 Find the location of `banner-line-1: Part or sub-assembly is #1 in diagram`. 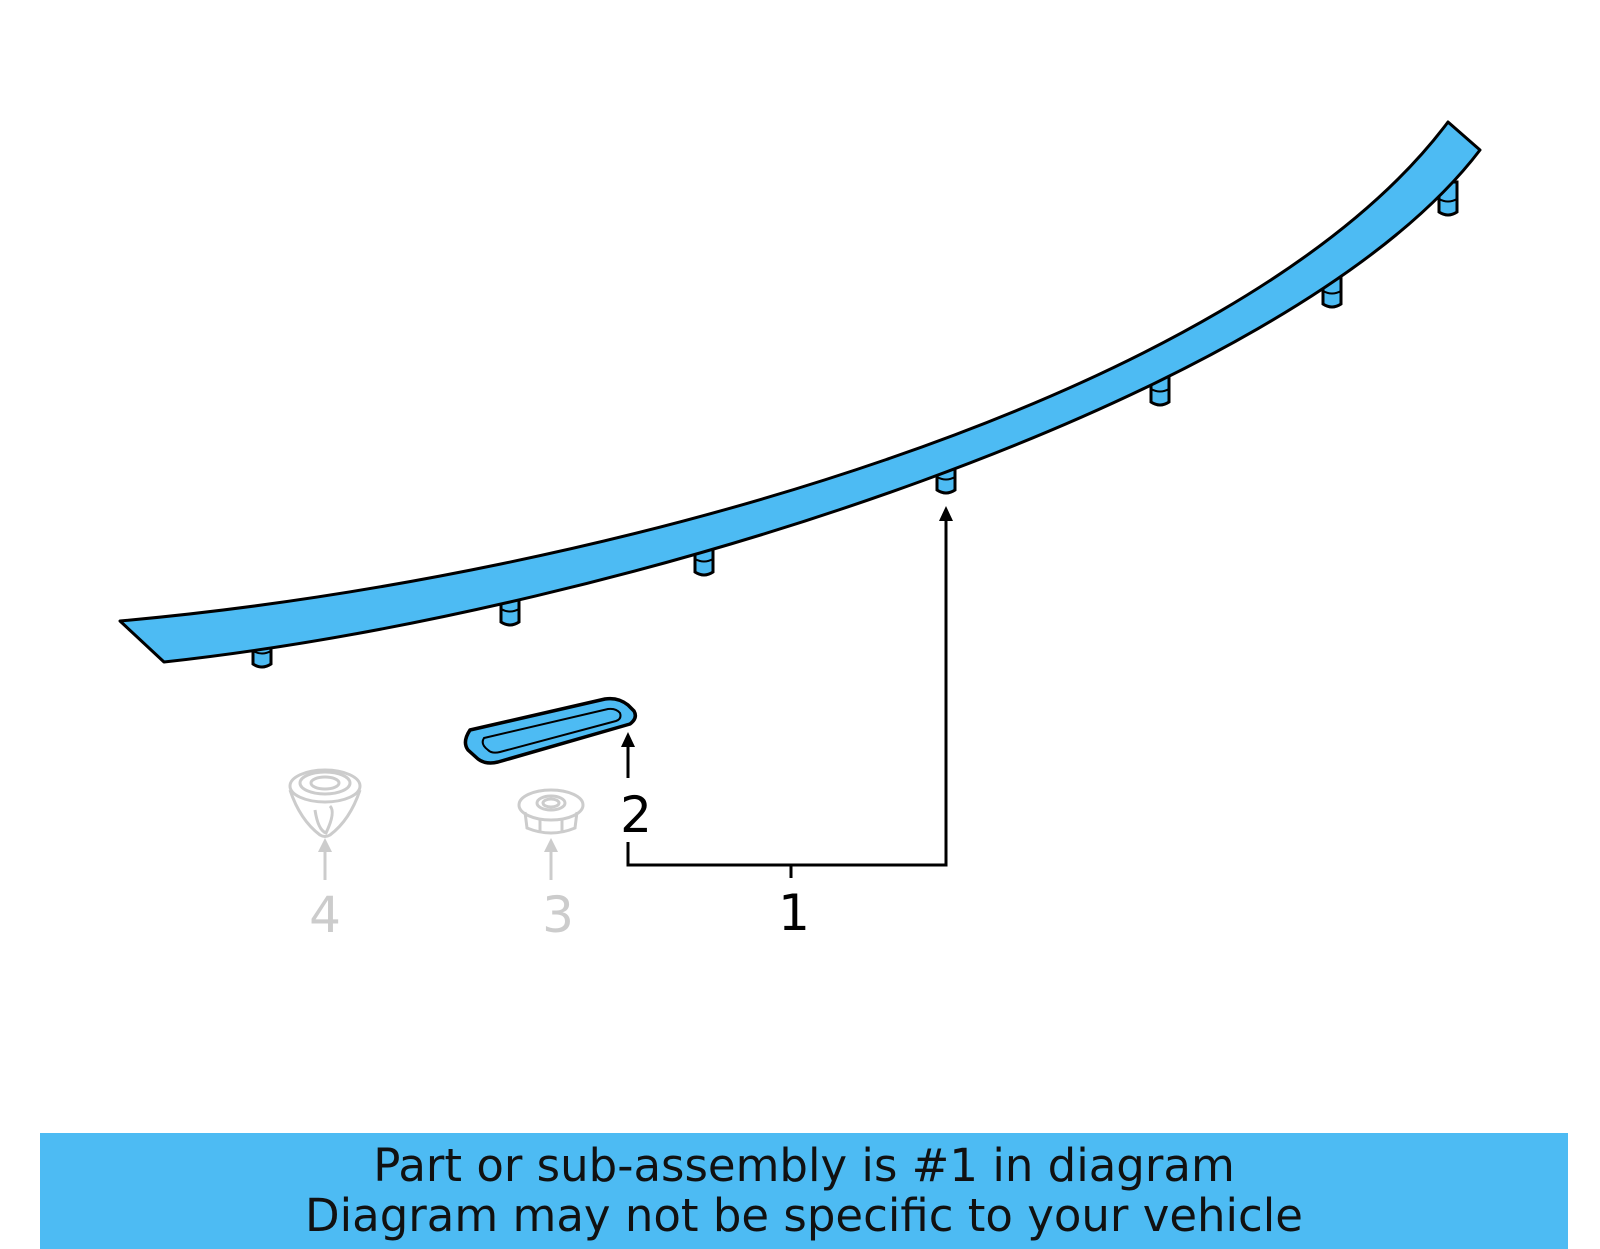

banner-line-1: Part or sub-assembly is #1 in diagram is located at coordinates (804, 1165).